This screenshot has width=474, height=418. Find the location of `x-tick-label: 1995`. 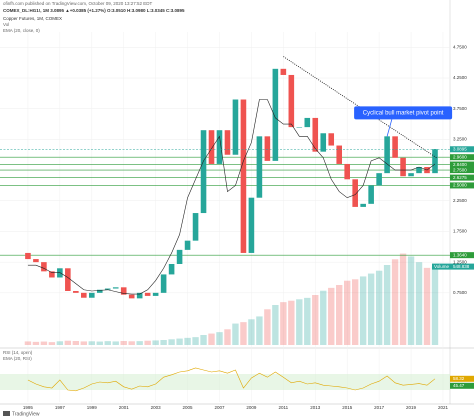

x-tick-label: 1995 is located at coordinates (28, 407).